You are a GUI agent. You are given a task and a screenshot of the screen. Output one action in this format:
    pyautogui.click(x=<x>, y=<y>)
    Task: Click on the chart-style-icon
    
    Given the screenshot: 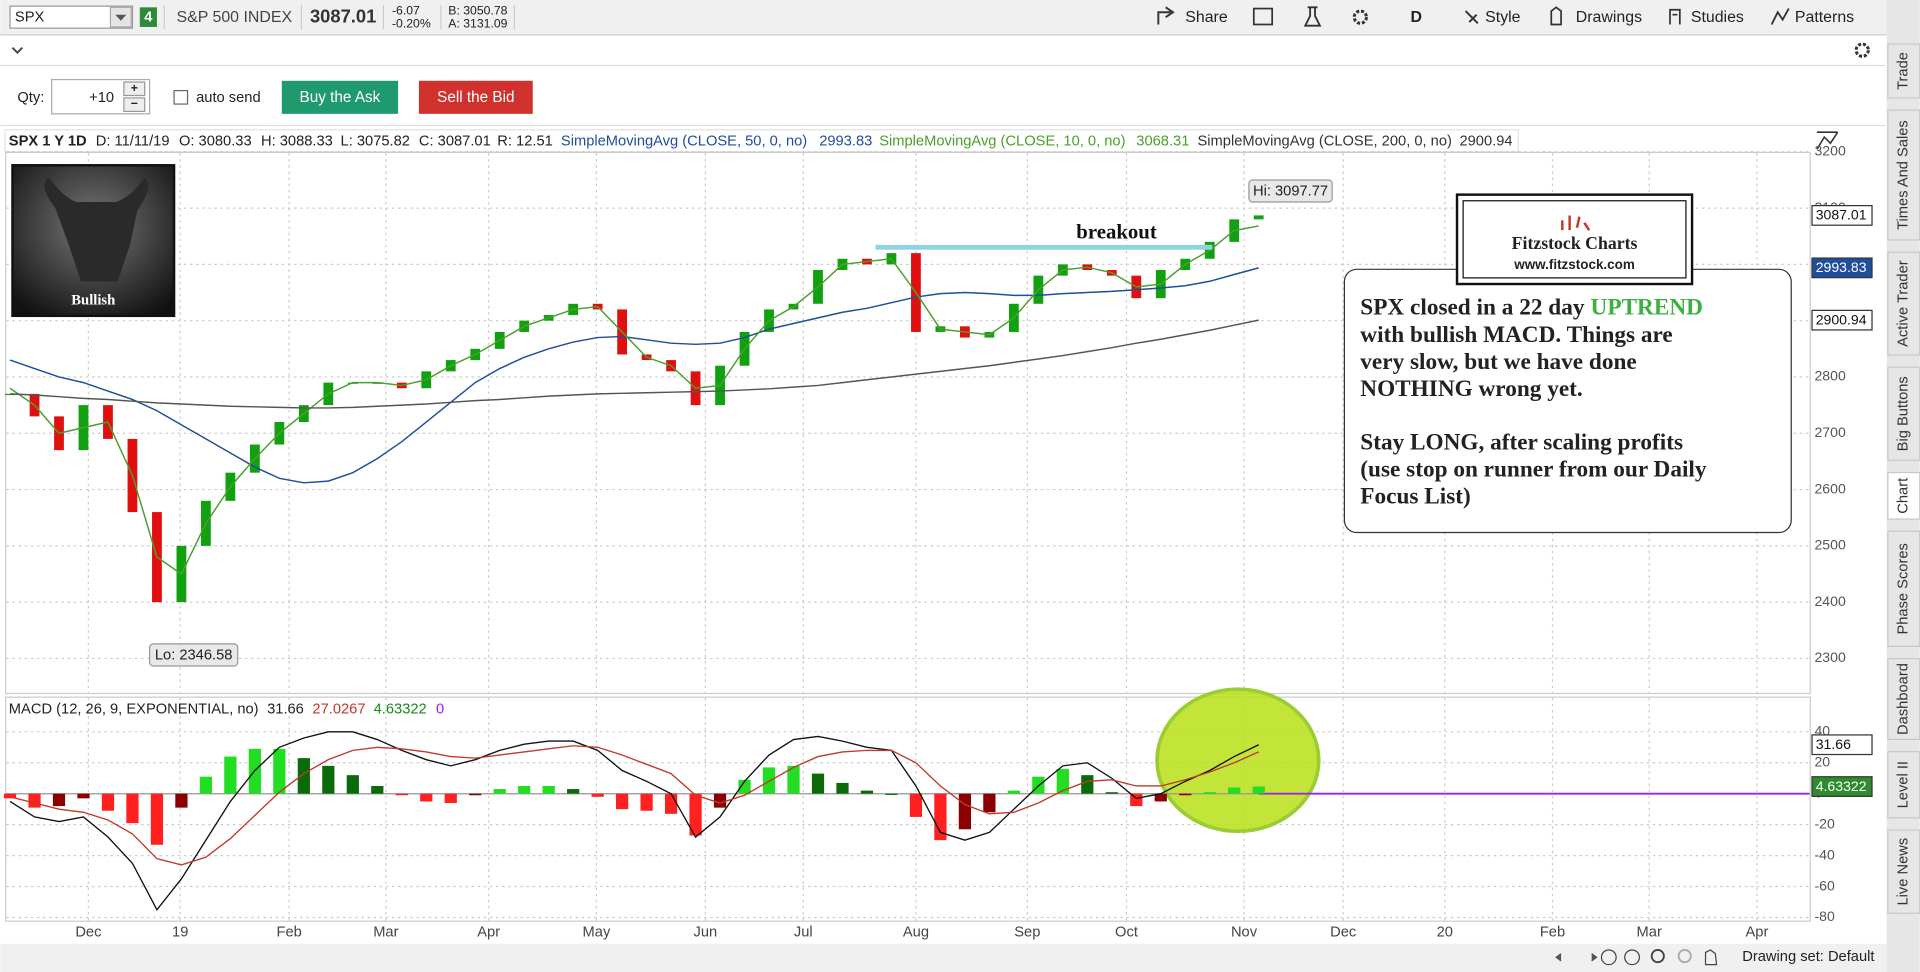 What is the action you would take?
    pyautogui.click(x=1827, y=140)
    